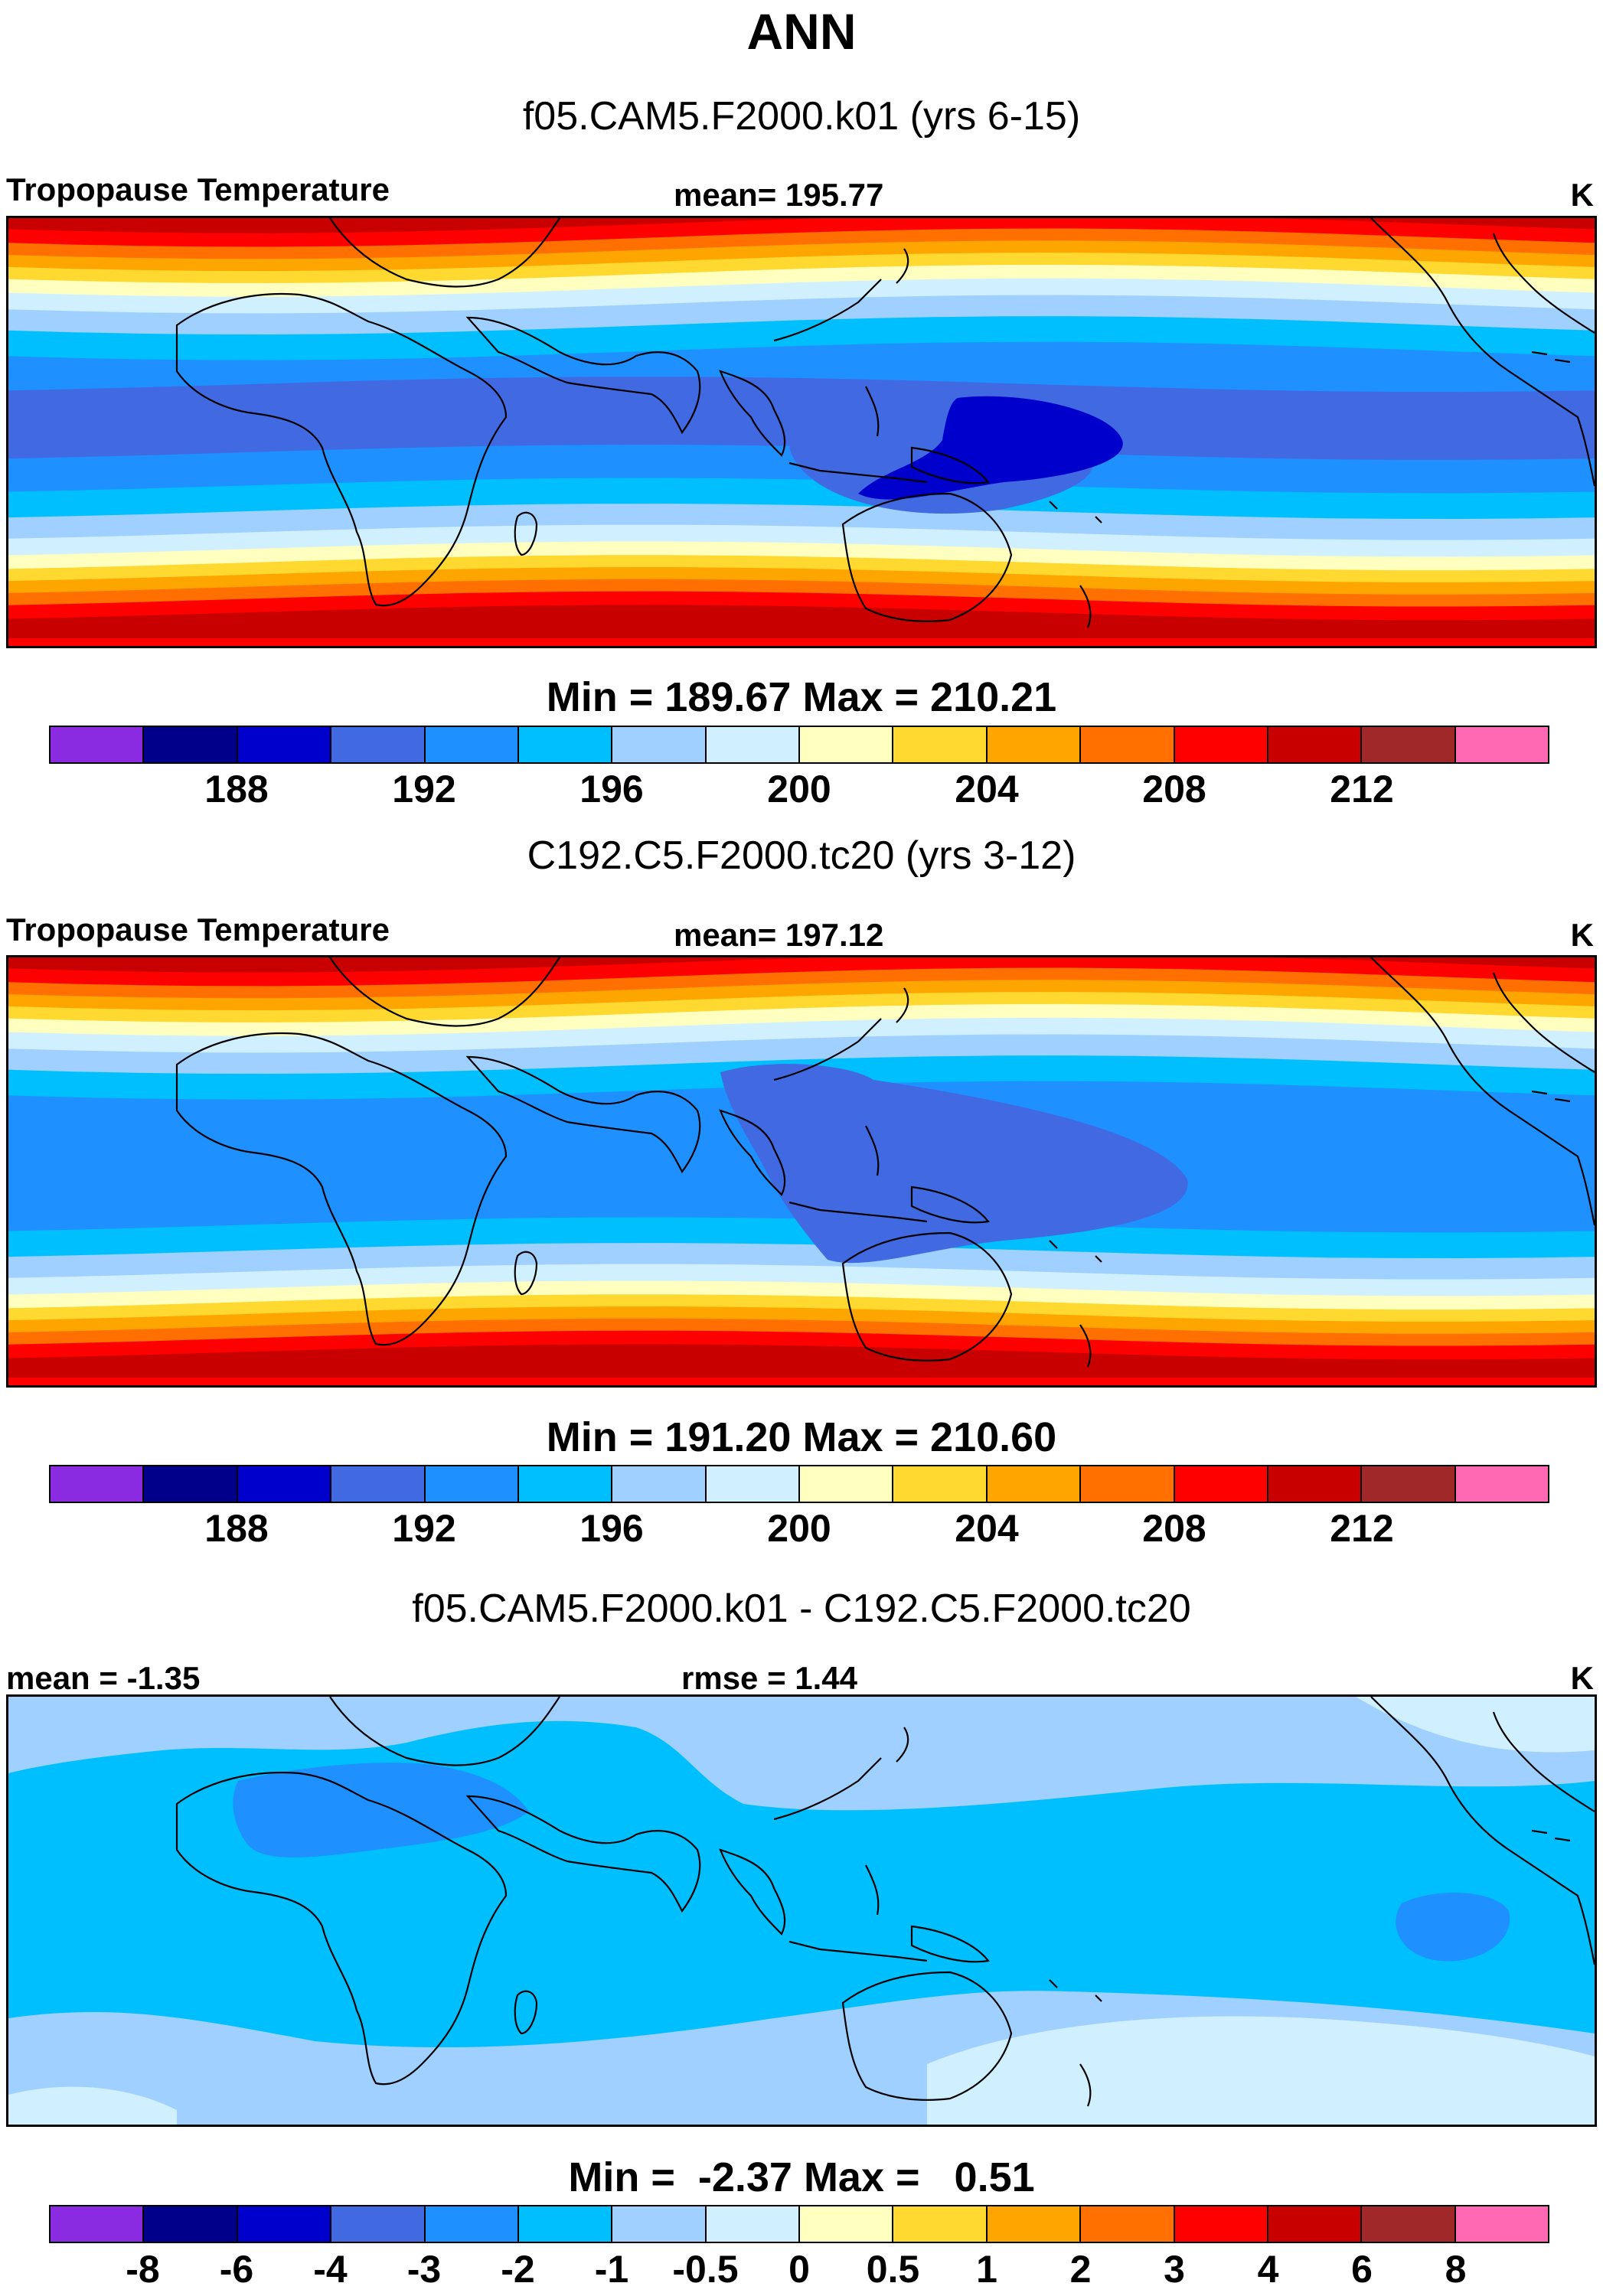 Image resolution: width=1603 pixels, height=2296 pixels. I want to click on colorbar-tick-label: 200, so click(799, 789).